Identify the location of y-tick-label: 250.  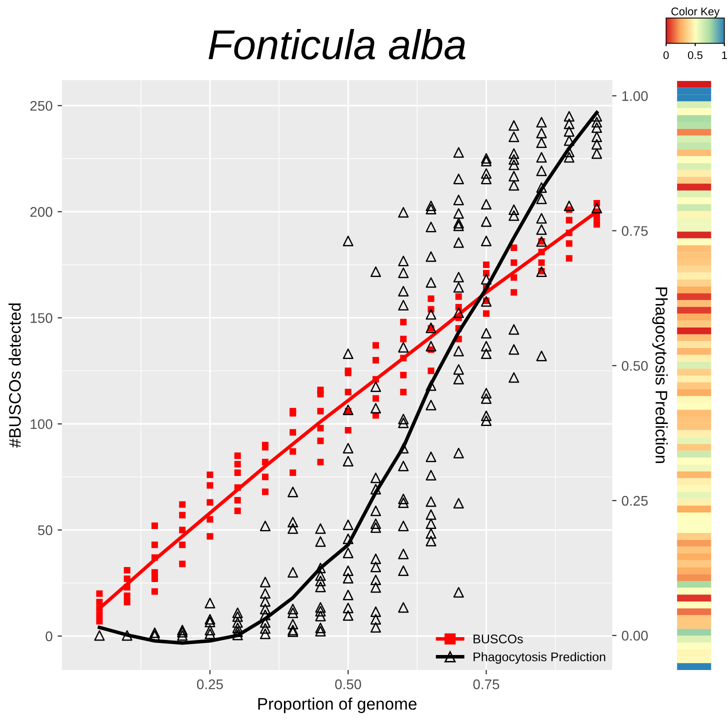
(41, 105).